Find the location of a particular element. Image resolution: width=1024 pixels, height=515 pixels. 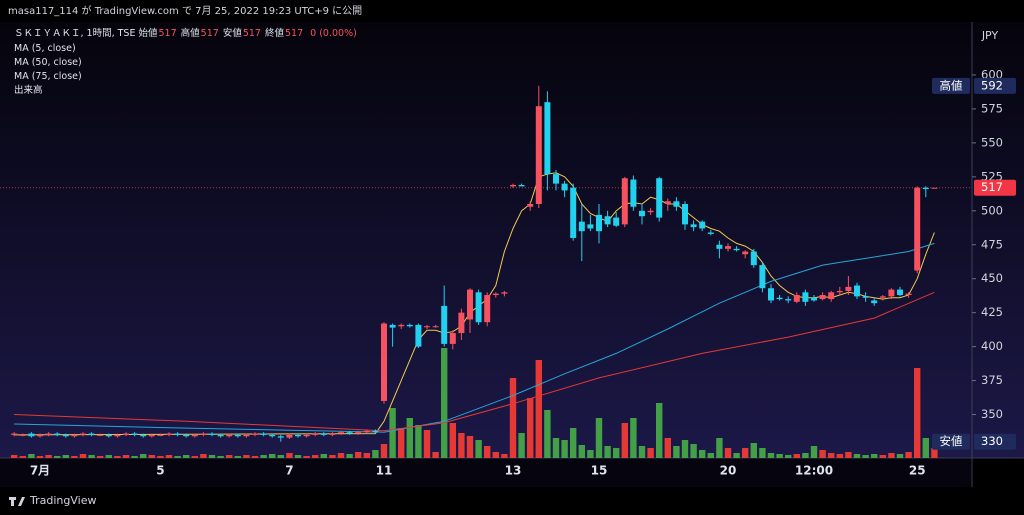

ohlc-label: 始値 is located at coordinates (148, 33).